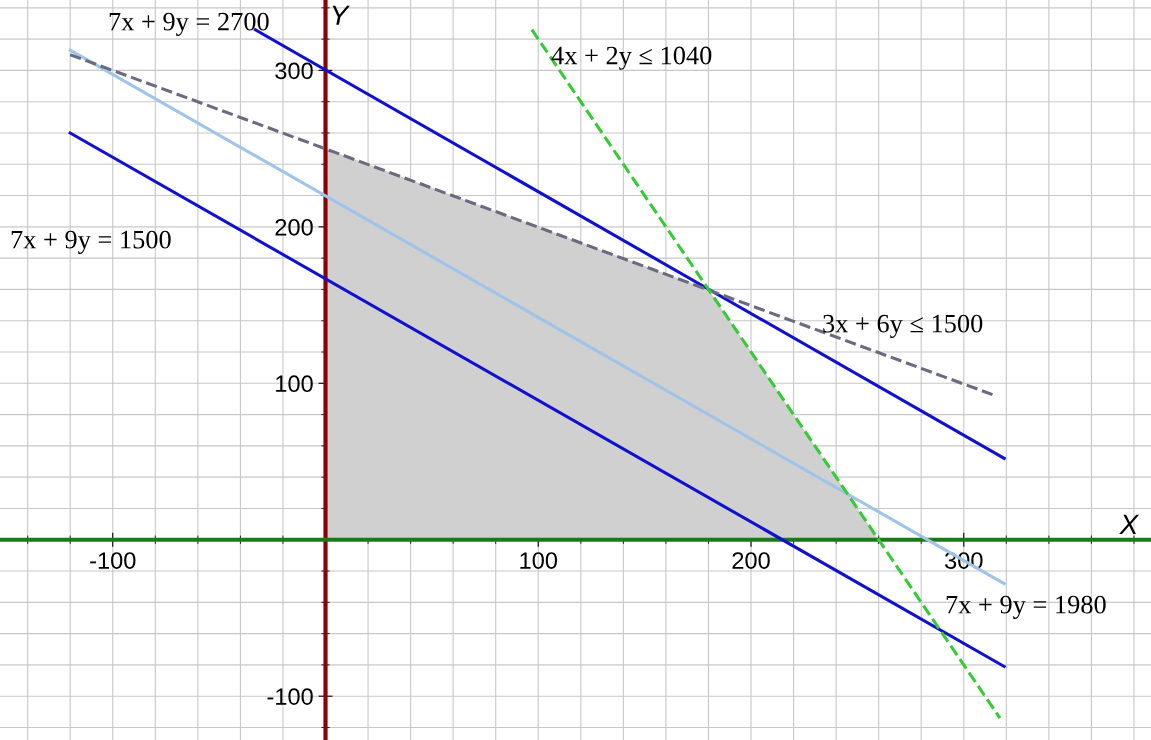 The width and height of the screenshot is (1151, 740). What do you see at coordinates (631, 58) in the screenshot?
I see `annotation: 4x + 2y ≤ 1040` at bounding box center [631, 58].